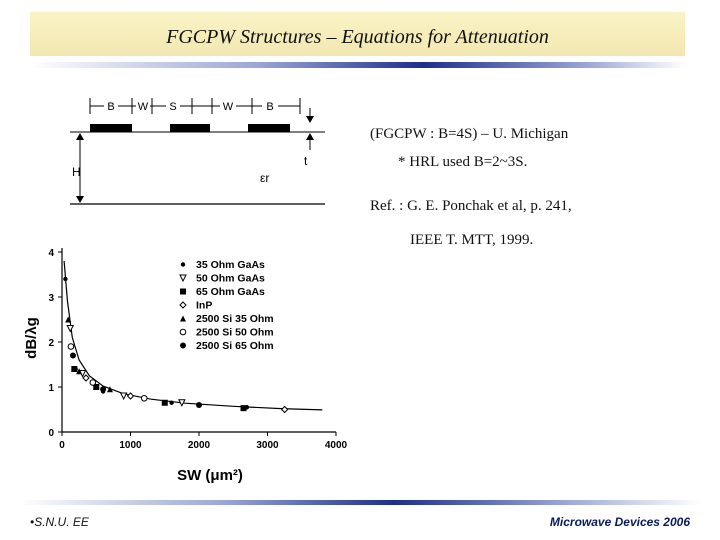 The height and width of the screenshot is (540, 720). What do you see at coordinates (471, 206) in the screenshot?
I see `note-reference: Ref. : G. E. Ponchak et al, p. 241,` at bounding box center [471, 206].